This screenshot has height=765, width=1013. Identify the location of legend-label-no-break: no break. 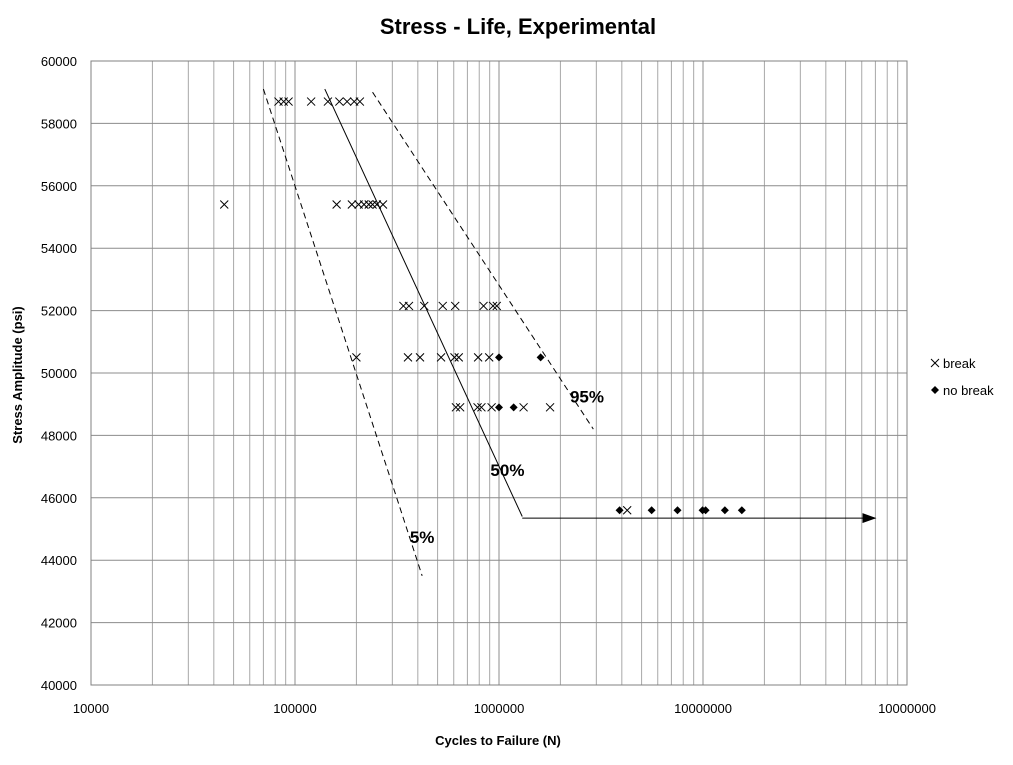
(968, 390).